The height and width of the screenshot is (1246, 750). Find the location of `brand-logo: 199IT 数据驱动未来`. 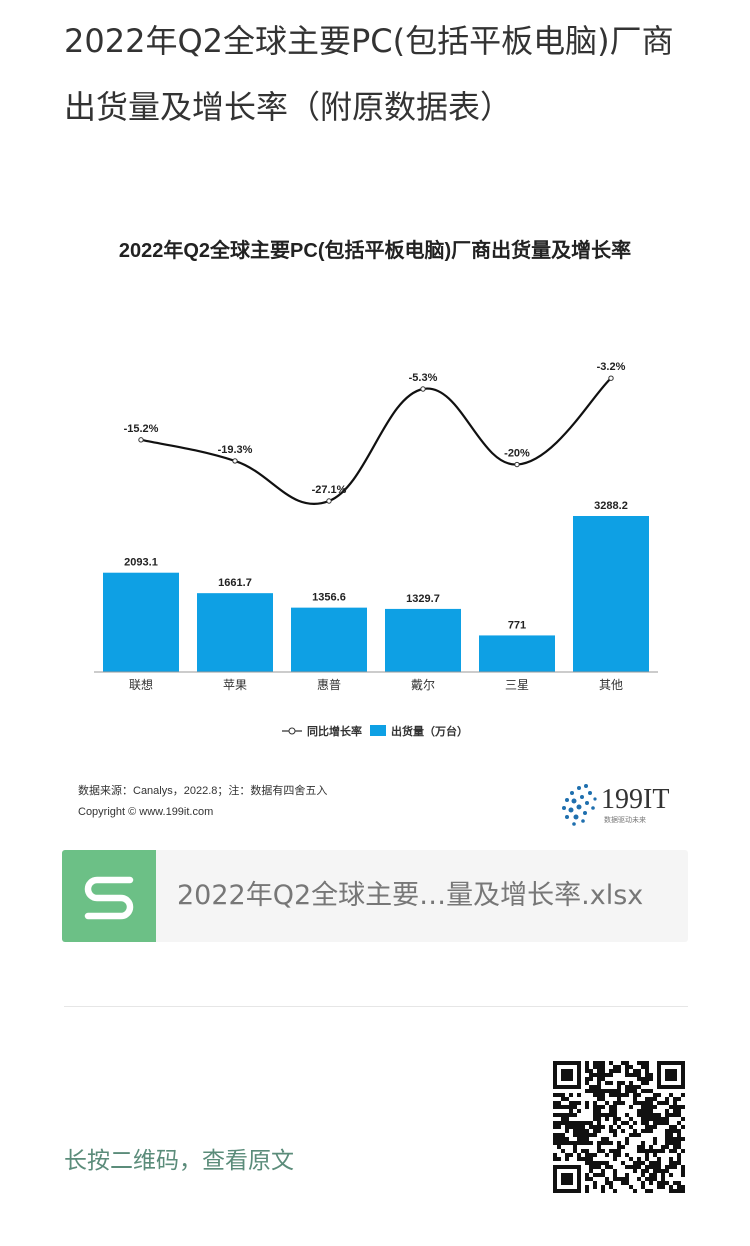

brand-logo: 199IT 数据驱动未来 is located at coordinates (615, 805).